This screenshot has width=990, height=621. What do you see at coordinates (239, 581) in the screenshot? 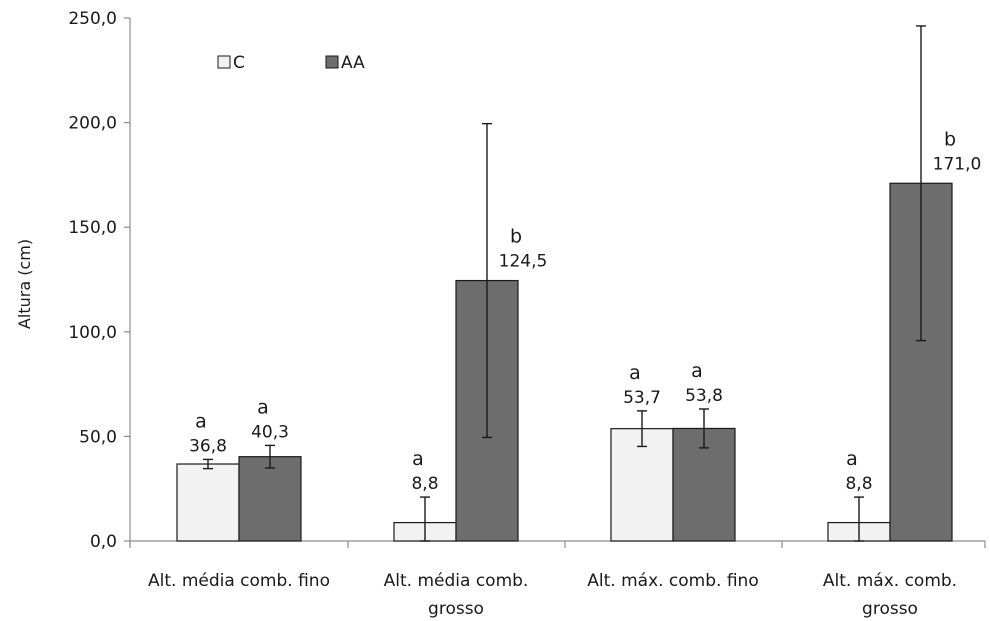
I see `x-category-label: Alt. média comb. fino` at bounding box center [239, 581].